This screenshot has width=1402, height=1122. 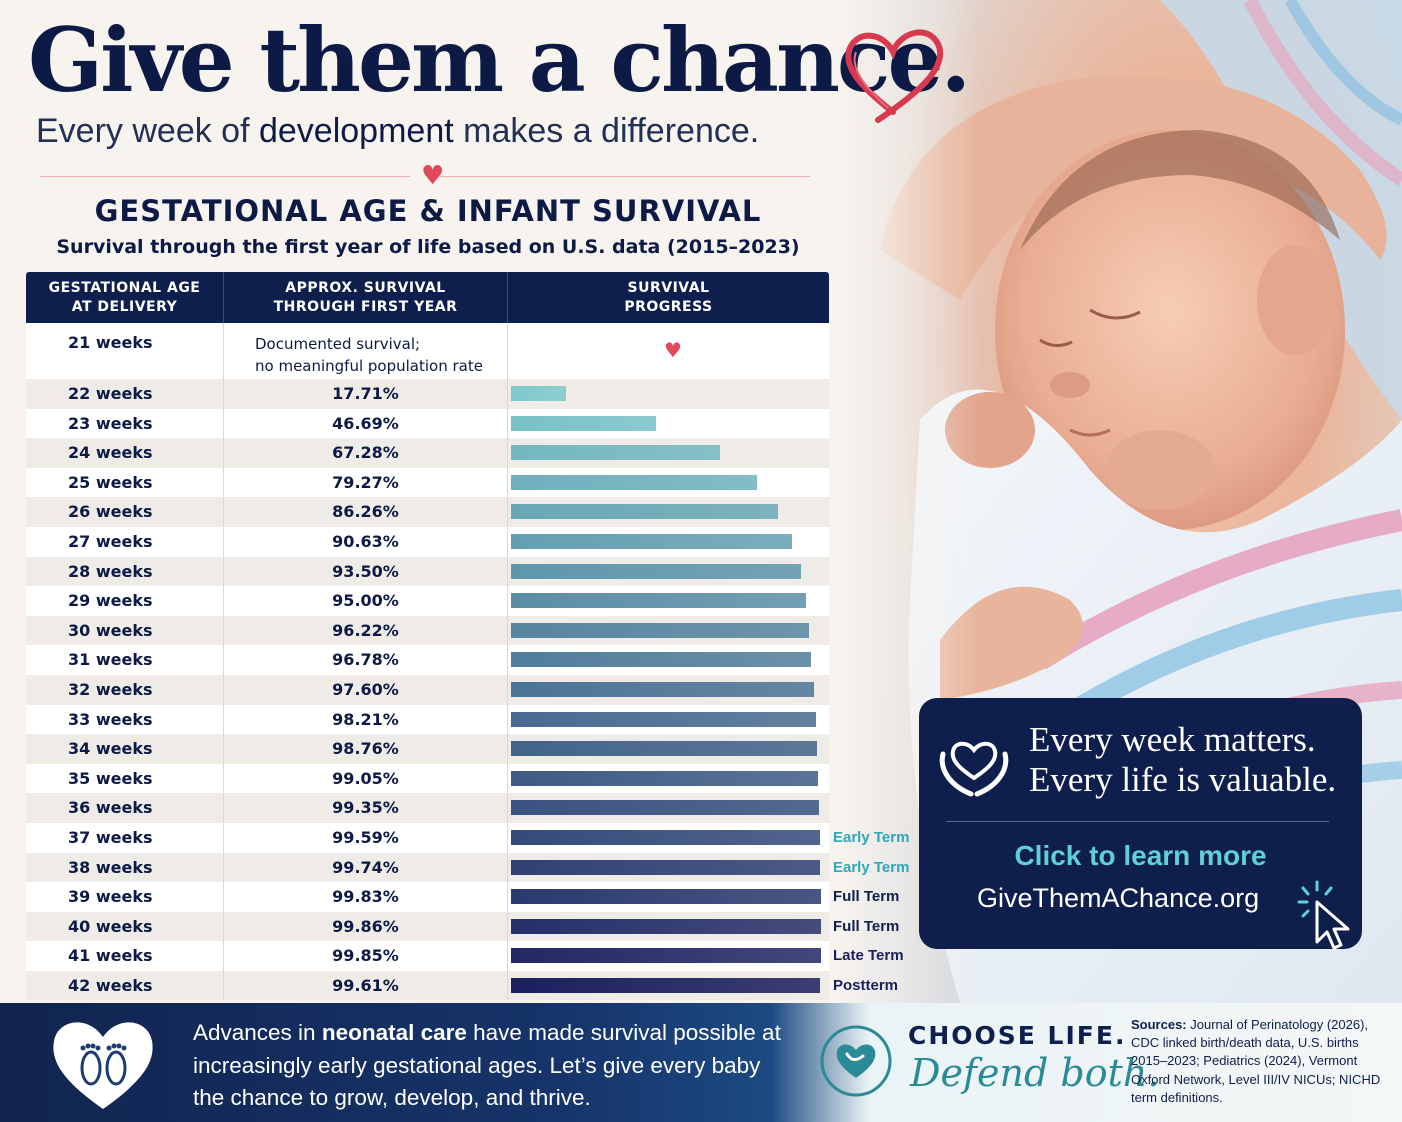 What do you see at coordinates (110, 630) in the screenshot?
I see `row-week: 30 weeks` at bounding box center [110, 630].